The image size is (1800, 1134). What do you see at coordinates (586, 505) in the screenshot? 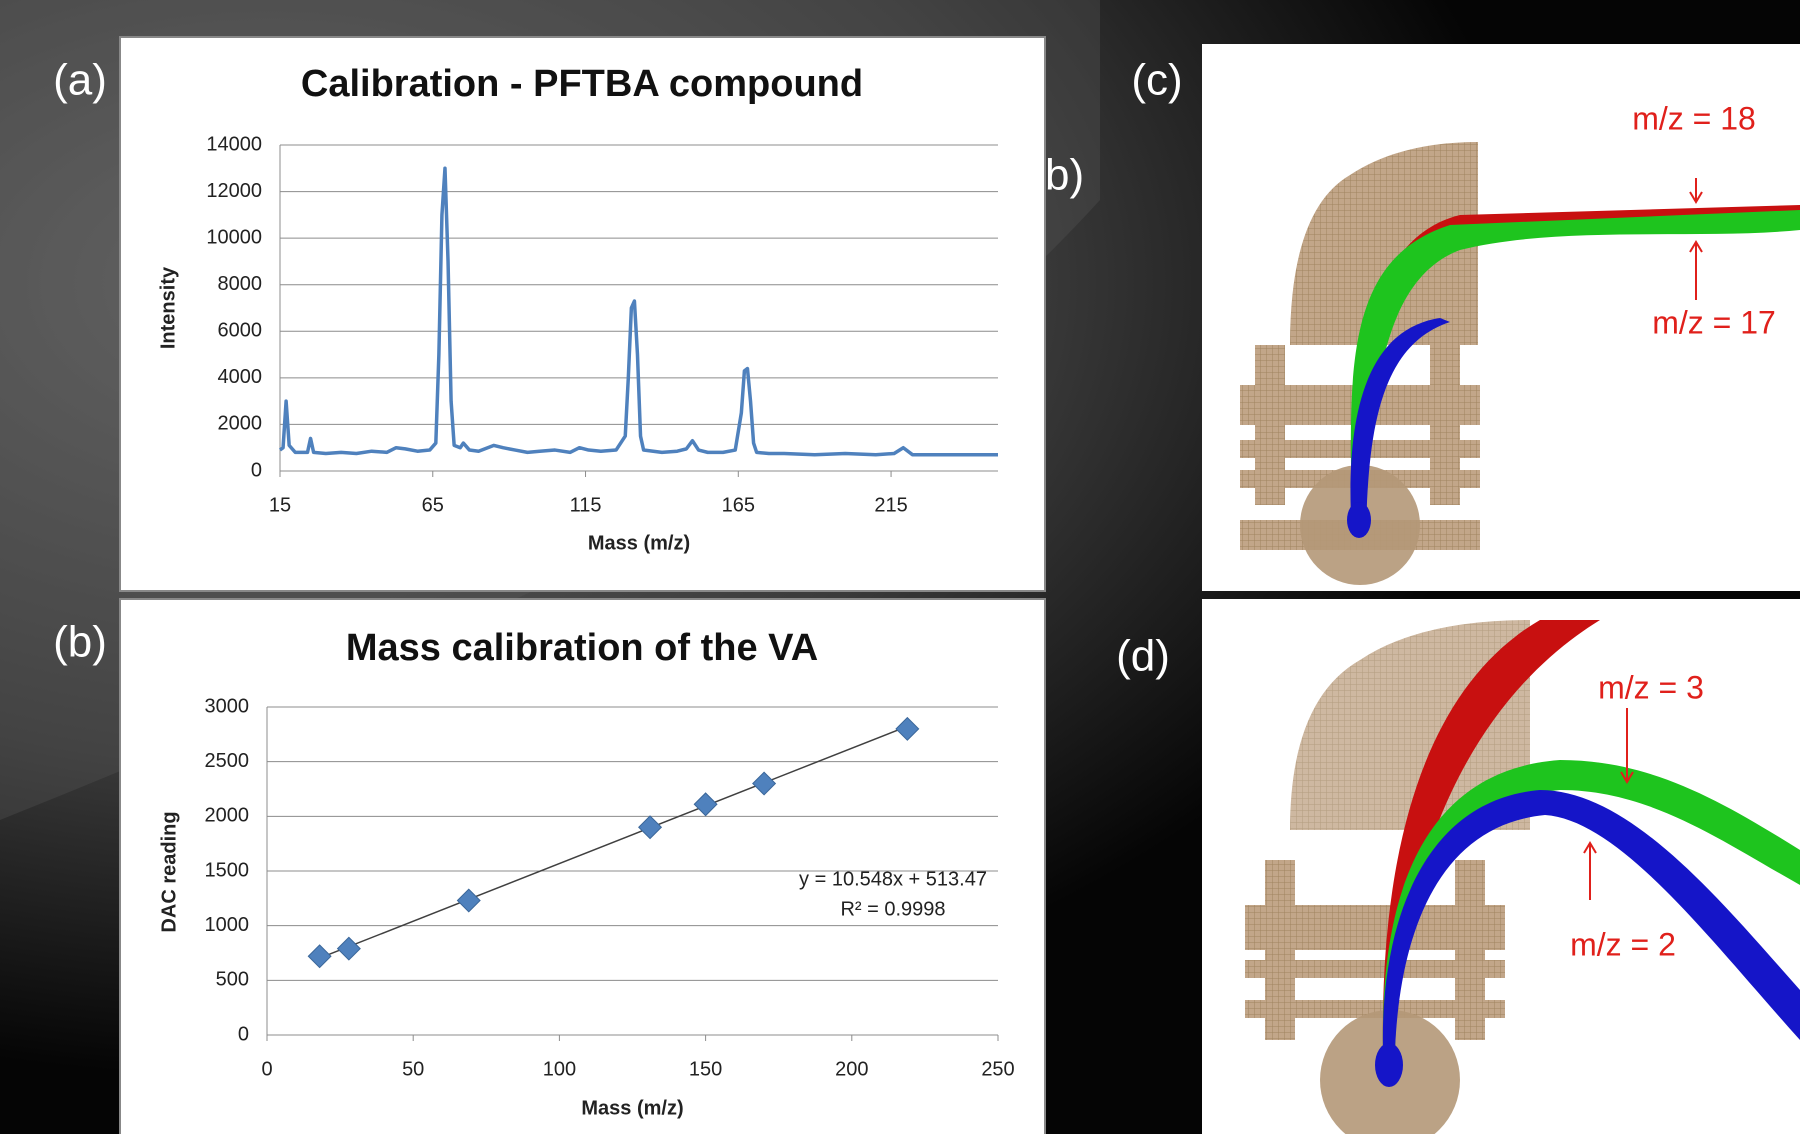
I see `x-tick-label: 115` at bounding box center [586, 505].